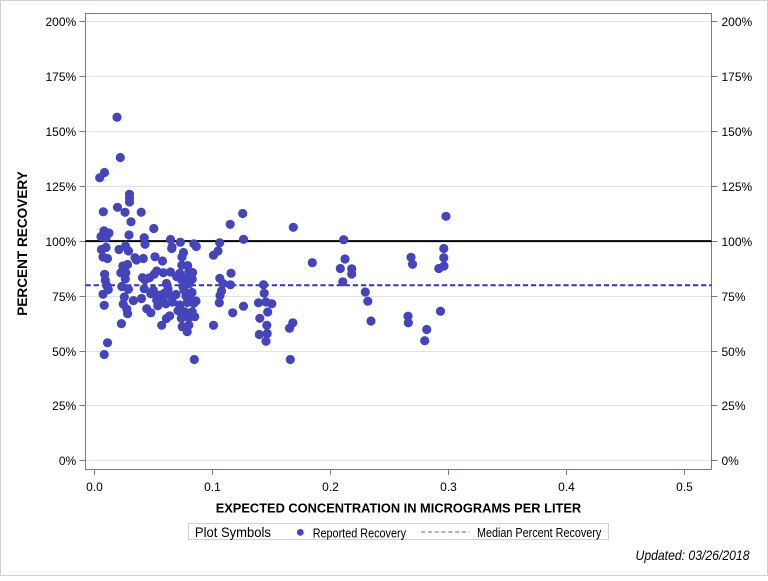 This screenshot has height=581, width=768. I want to click on svg-text: 0.3, so click(448, 487).